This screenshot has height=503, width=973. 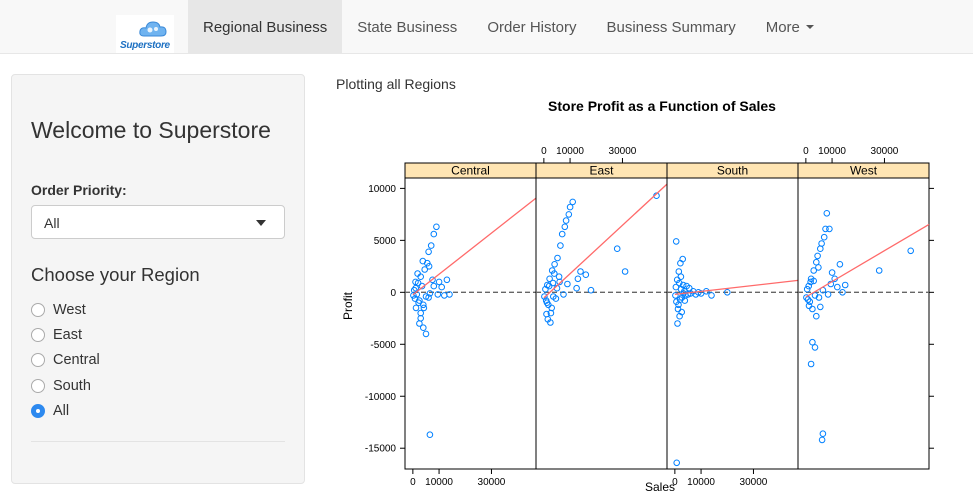 What do you see at coordinates (382, 189) in the screenshot?
I see `y-tick-label: 10000` at bounding box center [382, 189].